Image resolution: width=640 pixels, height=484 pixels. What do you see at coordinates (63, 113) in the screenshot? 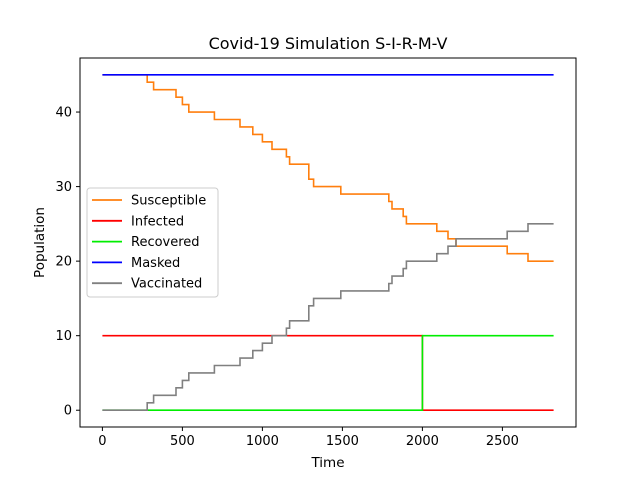
I see `y-tick-label: 40` at bounding box center [63, 113].